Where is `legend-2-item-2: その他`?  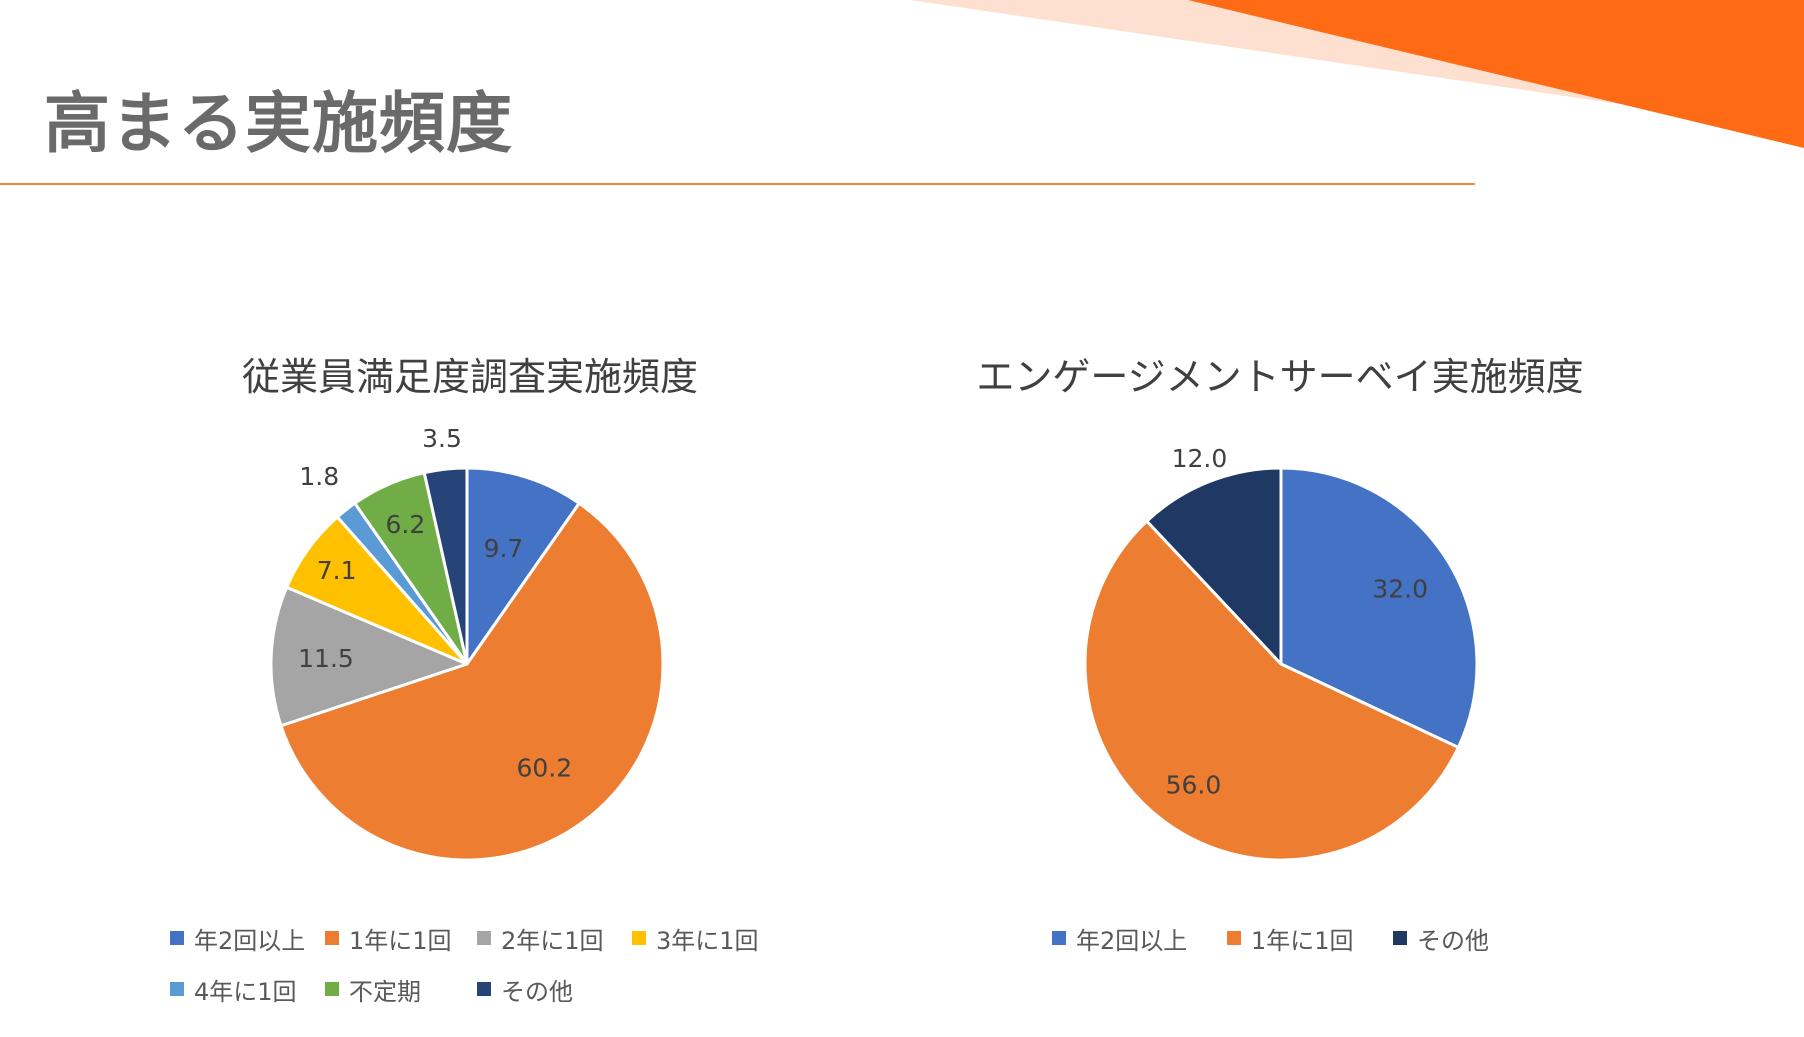 legend-2-item-2: その他 is located at coordinates (1441, 939).